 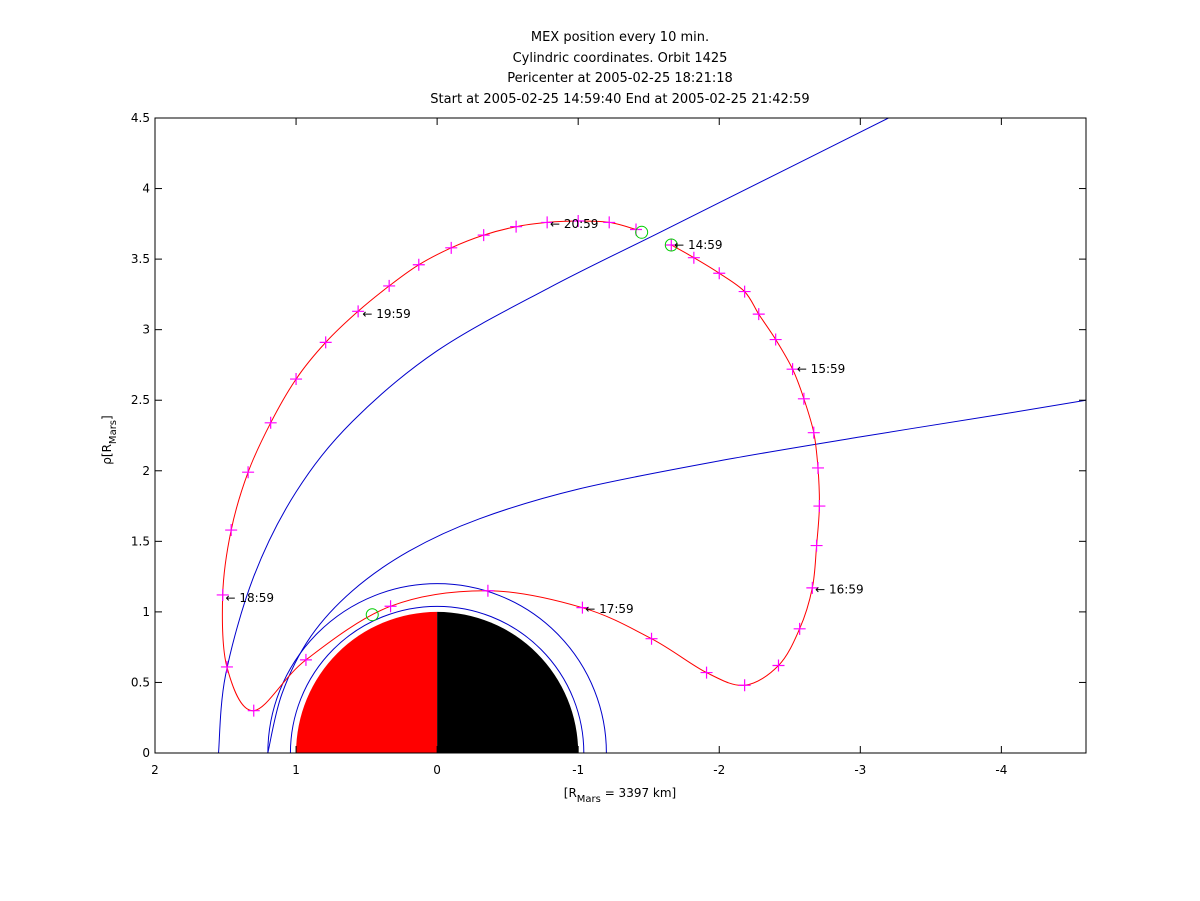 I want to click on y-axis-label-rest: ], so click(x=107, y=417).